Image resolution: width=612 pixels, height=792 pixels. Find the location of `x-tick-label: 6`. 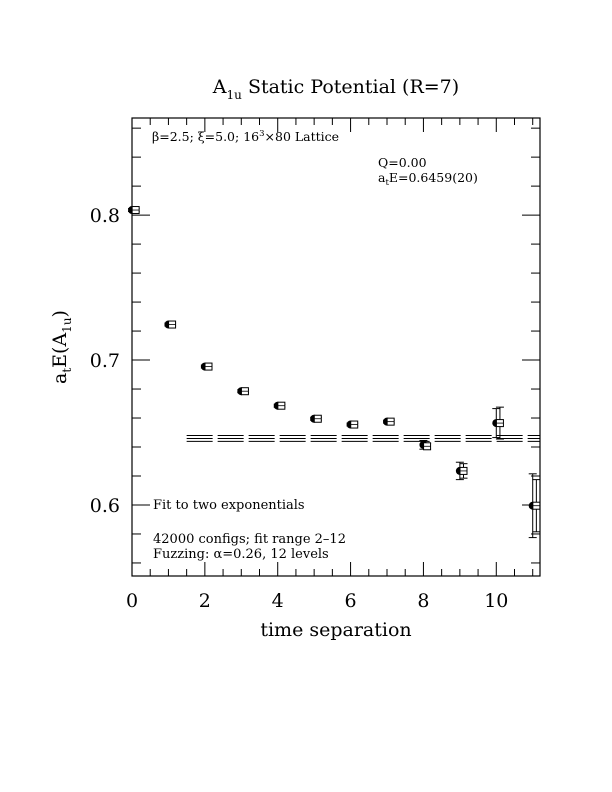

x-tick-label: 6 is located at coordinates (351, 601).